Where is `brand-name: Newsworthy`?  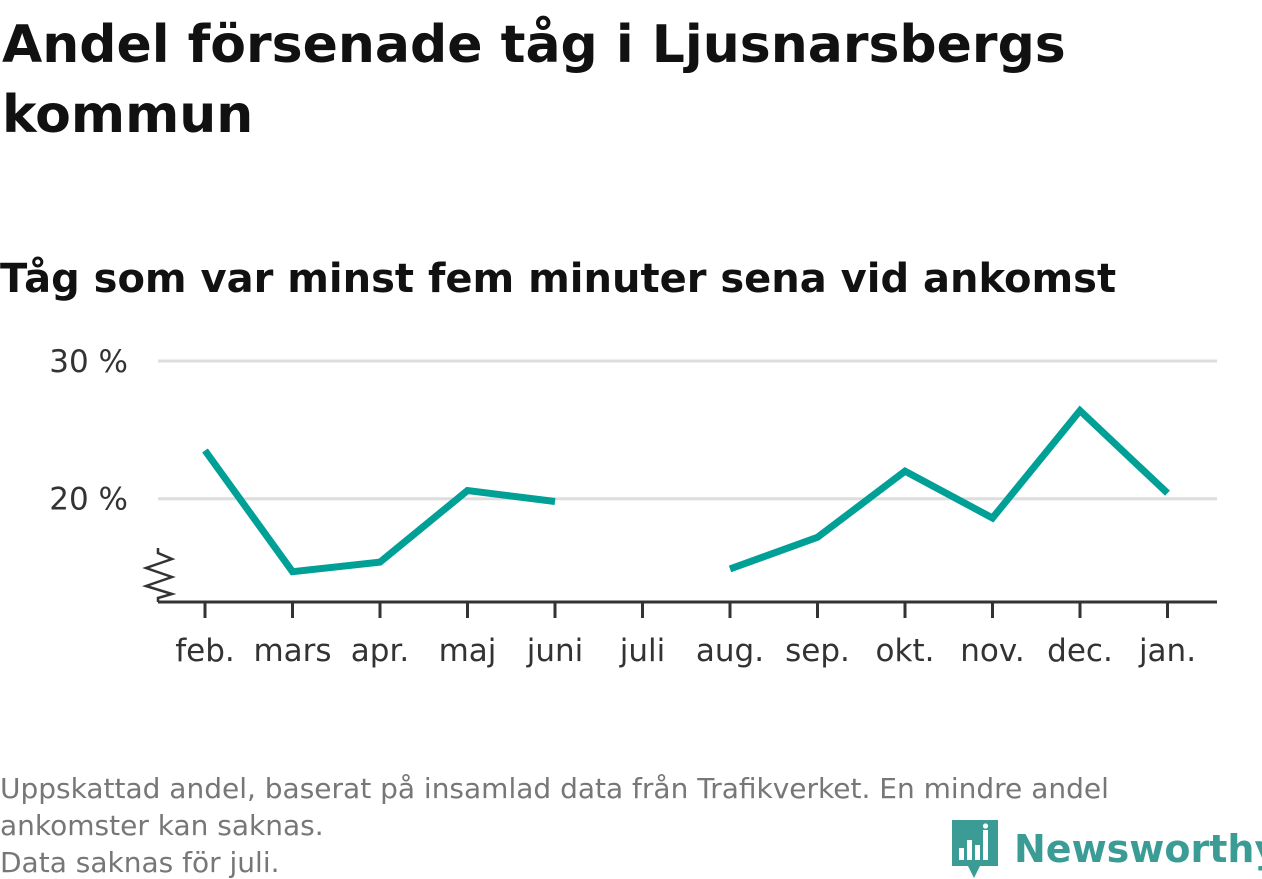
brand-name: Newsworthy is located at coordinates (1138, 849).